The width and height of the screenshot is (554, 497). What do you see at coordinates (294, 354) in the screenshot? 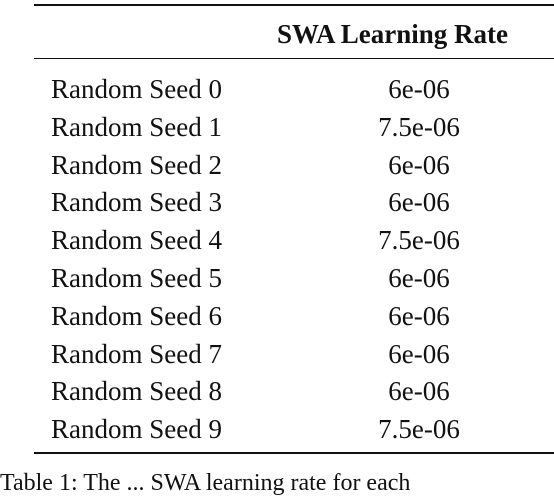
I see `table-row: Random Seed 7 6e-06` at bounding box center [294, 354].